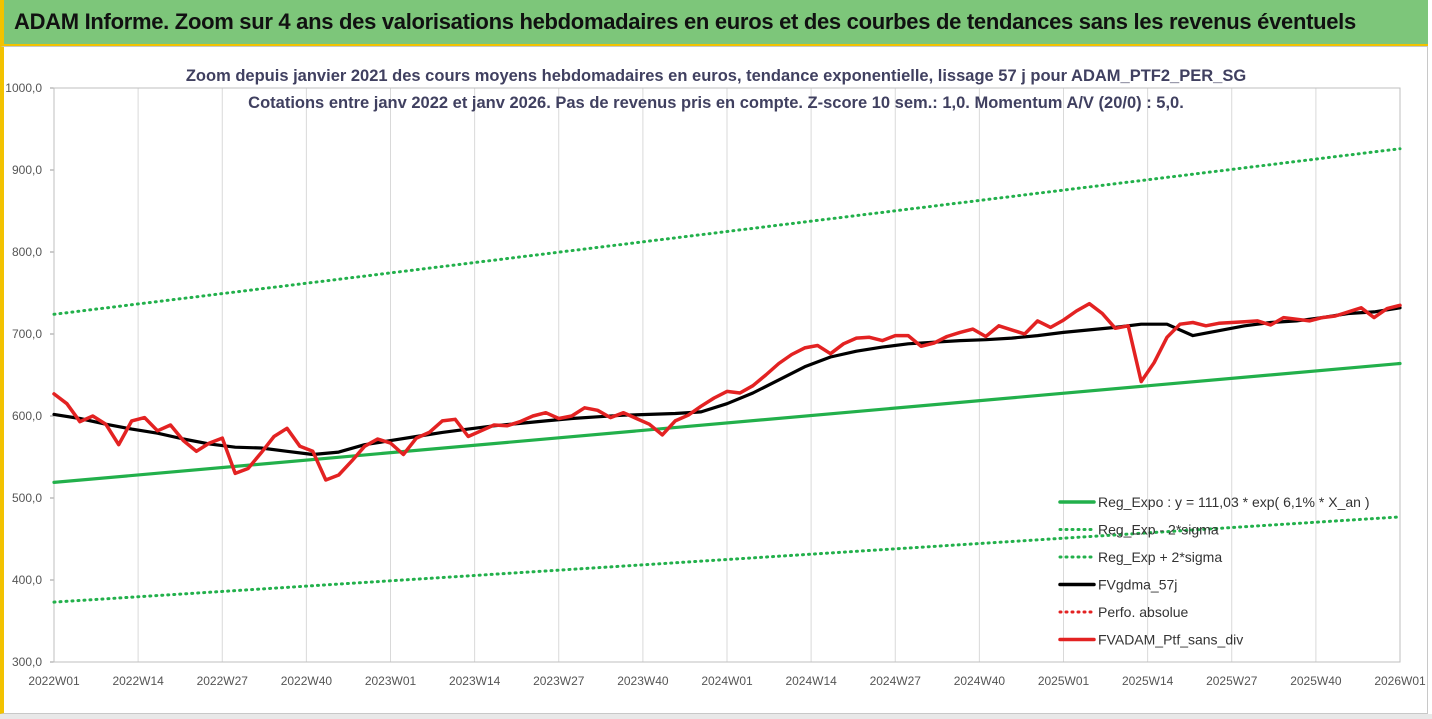  What do you see at coordinates (27, 498) in the screenshot?
I see `y-tick-label: 500,0` at bounding box center [27, 498].